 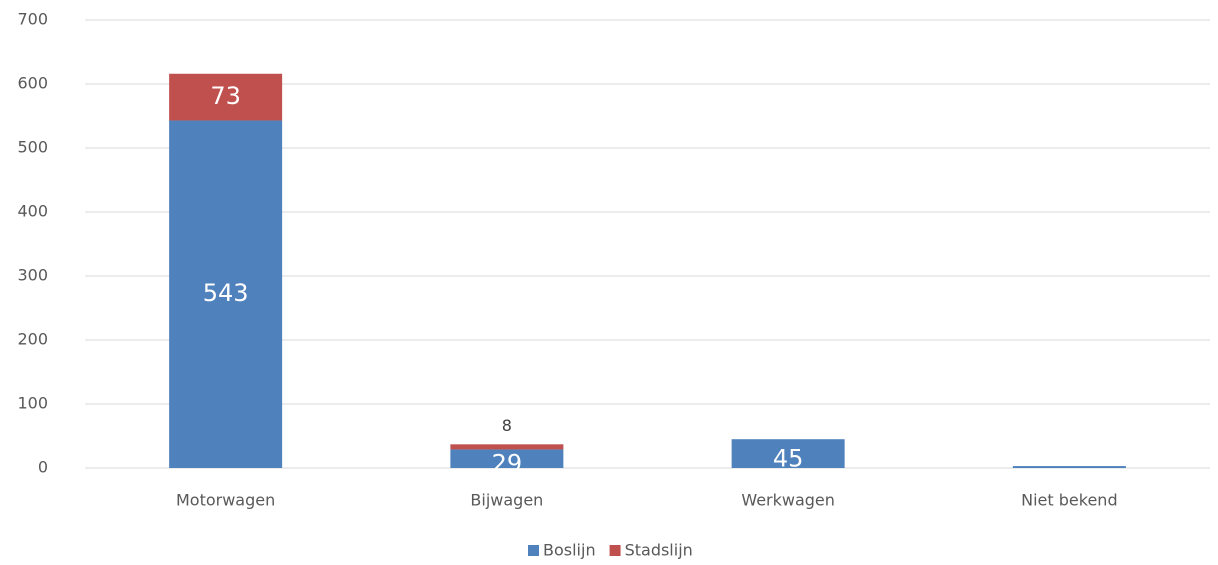 I want to click on y-tick-label: 100, so click(x=32, y=403).